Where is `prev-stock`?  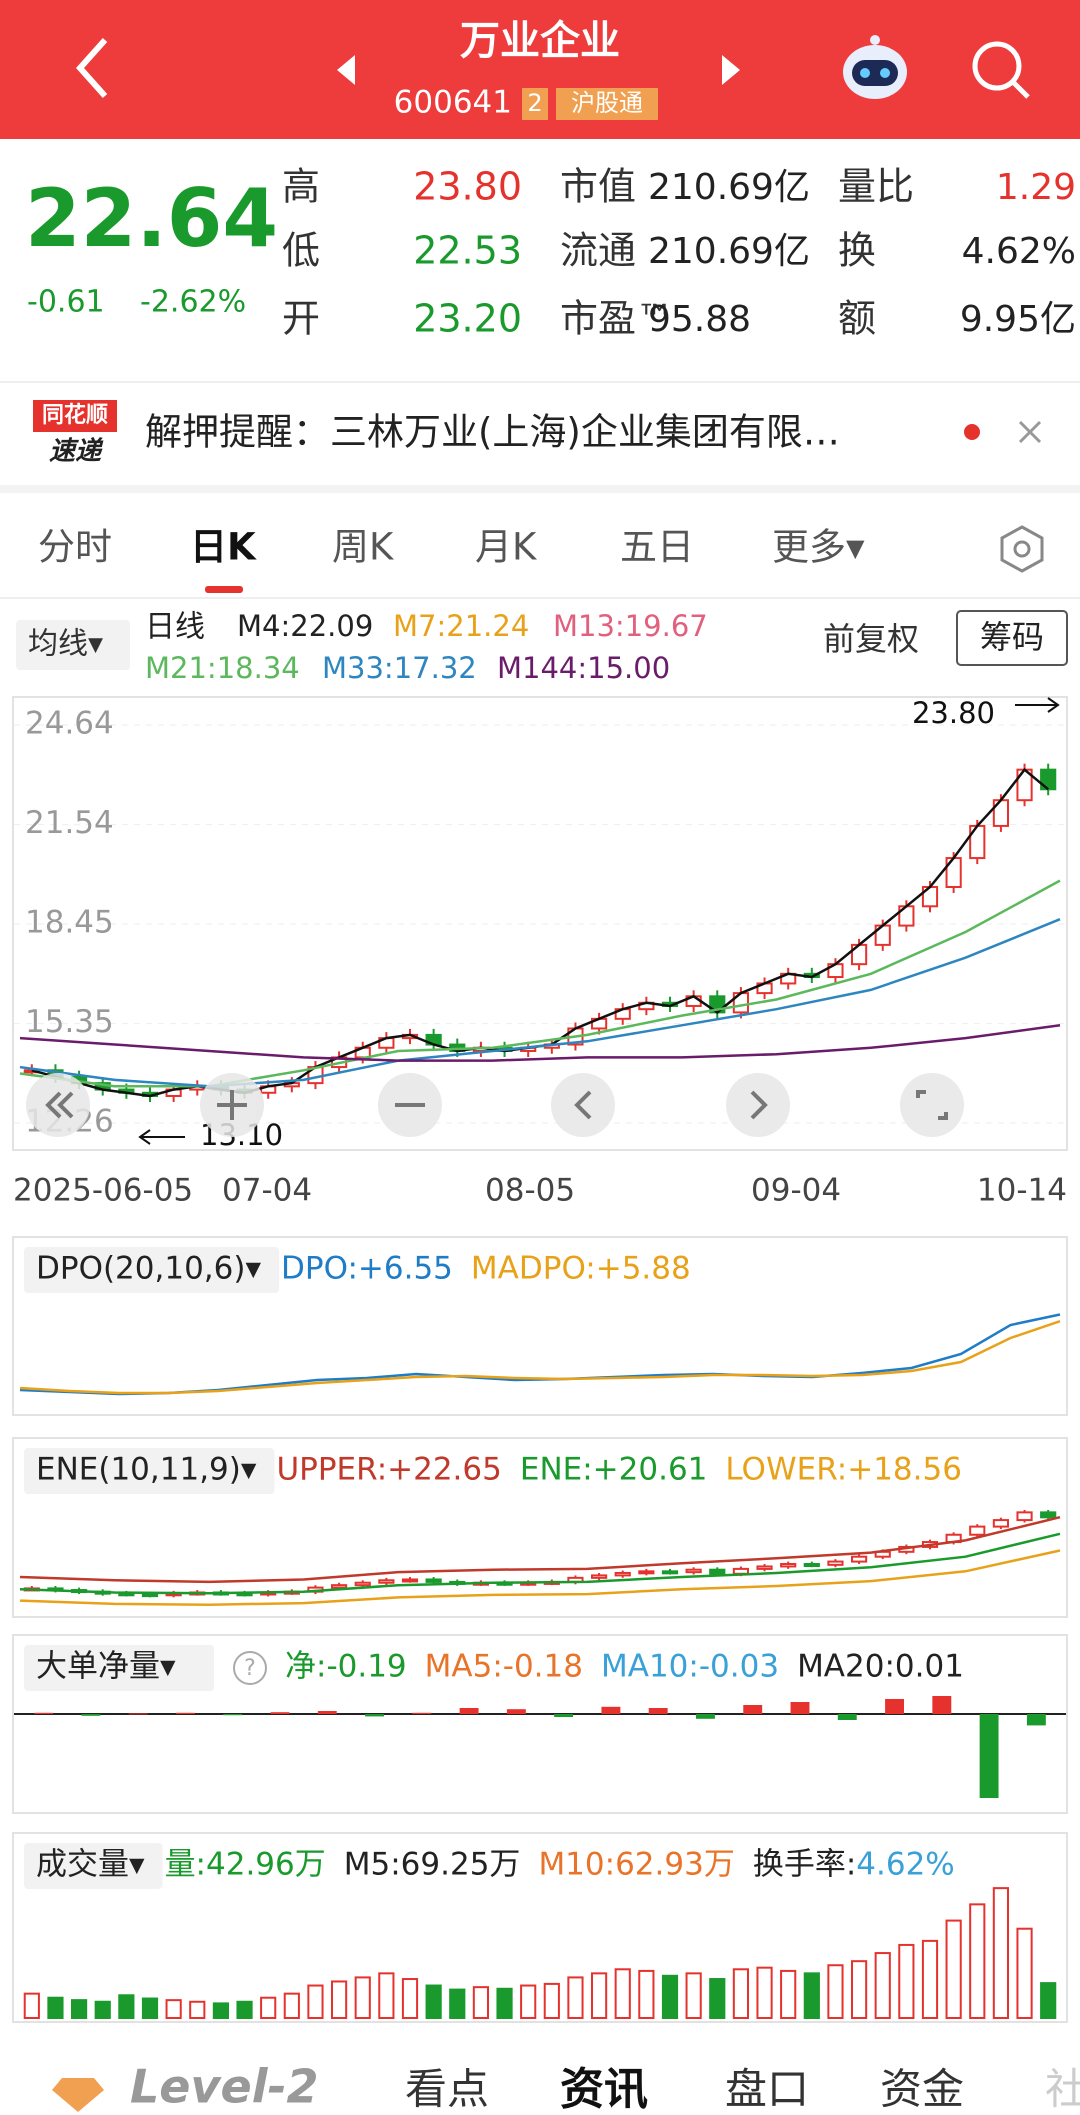 prev-stock is located at coordinates (346, 70).